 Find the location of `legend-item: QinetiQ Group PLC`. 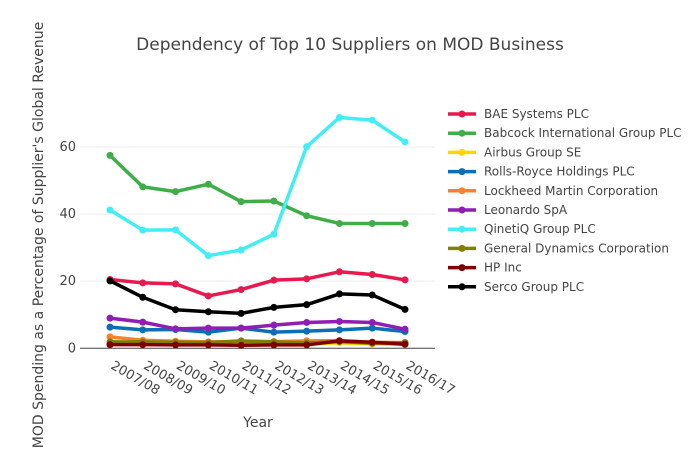

legend-item: QinetiQ Group PLC is located at coordinates (522, 229).